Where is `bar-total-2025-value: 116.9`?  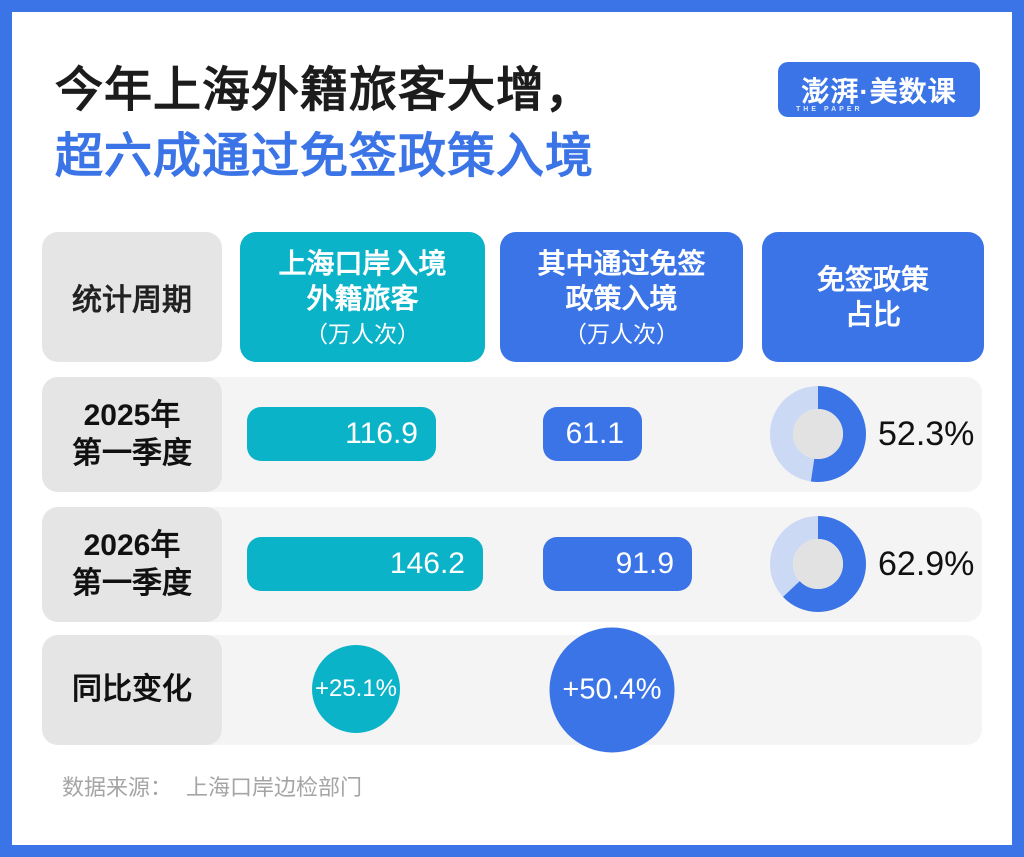 bar-total-2025-value: 116.9 is located at coordinates (381, 433).